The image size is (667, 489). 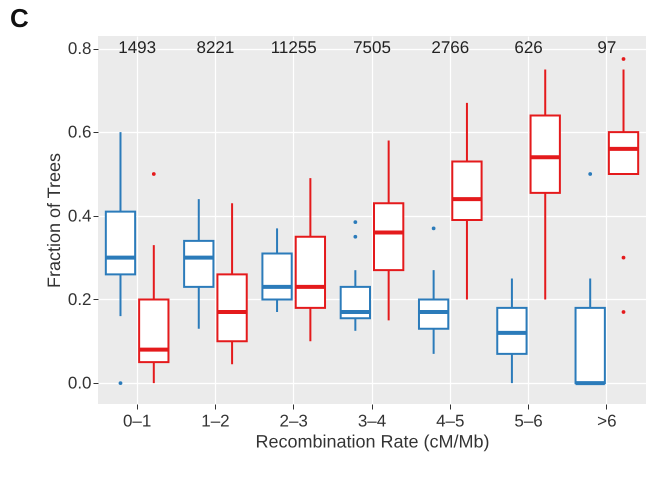 What do you see at coordinates (80, 132) in the screenshot?
I see `y-tick-label: 0.6` at bounding box center [80, 132].